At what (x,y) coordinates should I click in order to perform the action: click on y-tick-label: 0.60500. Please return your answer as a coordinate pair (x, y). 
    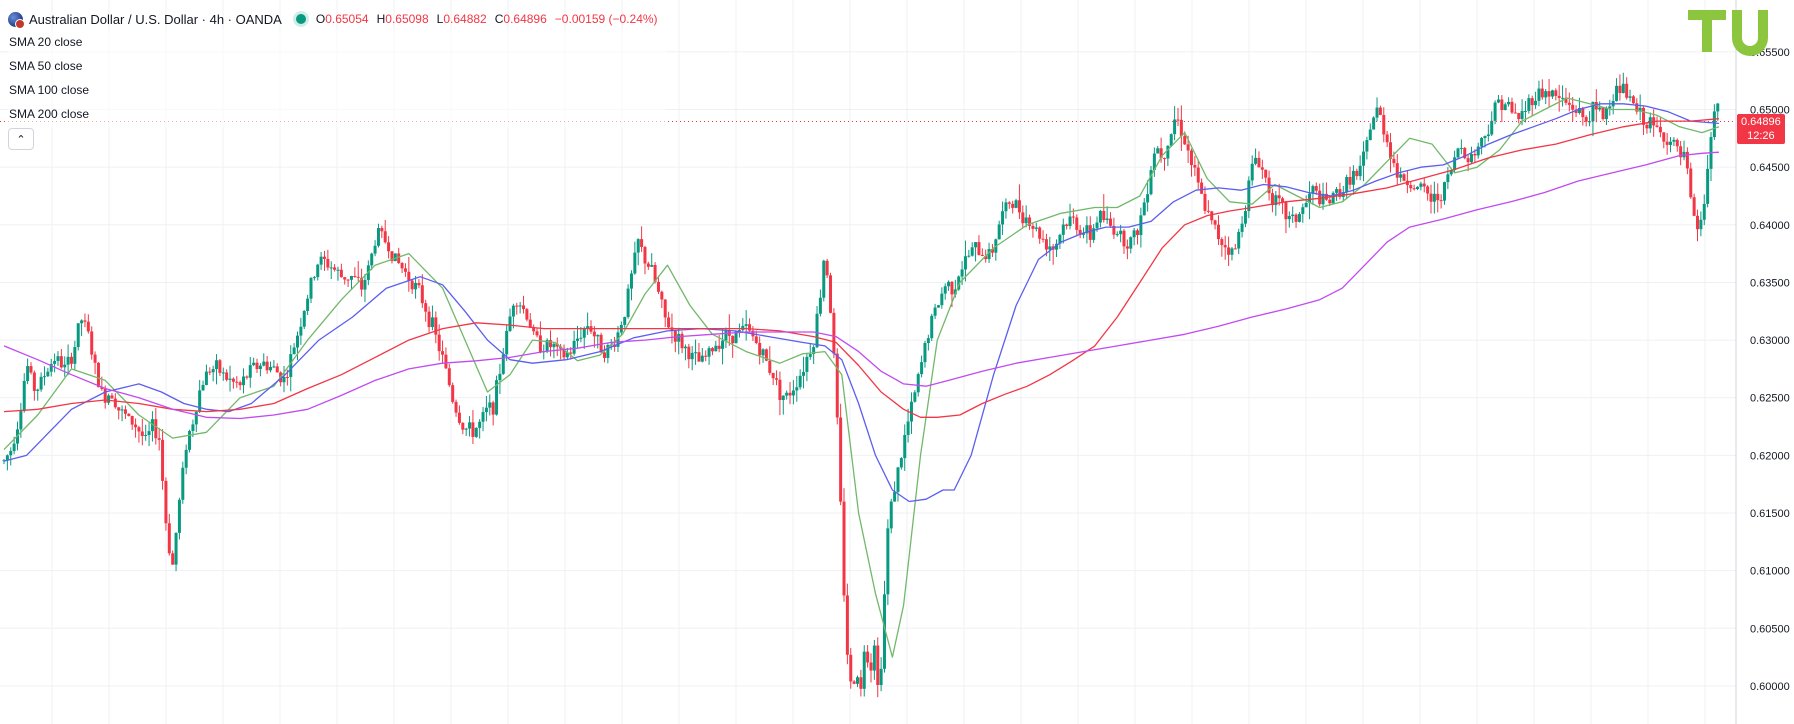
    Looking at the image, I should click on (1770, 629).